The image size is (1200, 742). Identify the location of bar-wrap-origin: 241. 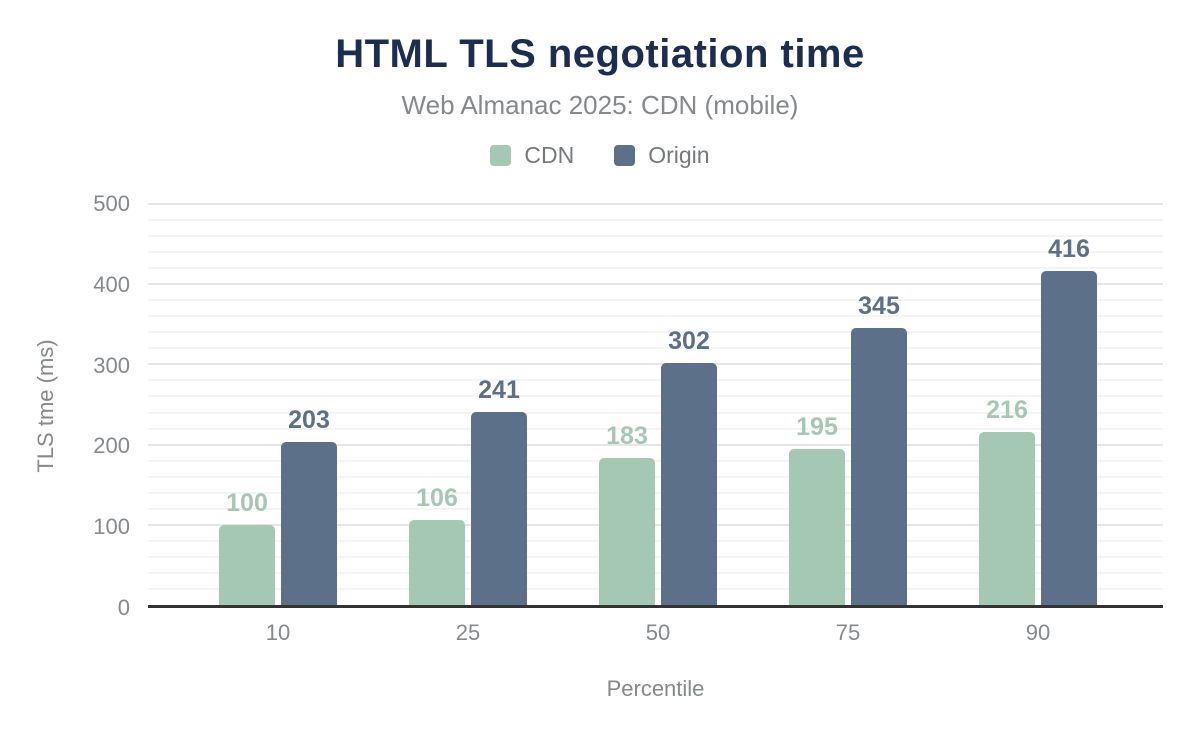
(499, 404).